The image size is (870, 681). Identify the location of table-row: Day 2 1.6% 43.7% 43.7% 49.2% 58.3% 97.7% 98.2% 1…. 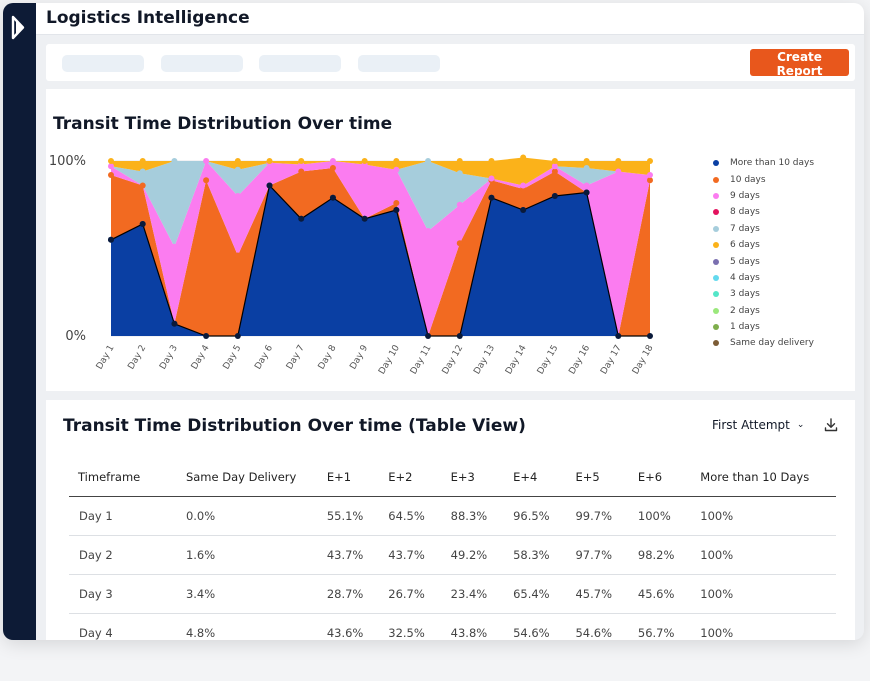
(452, 555).